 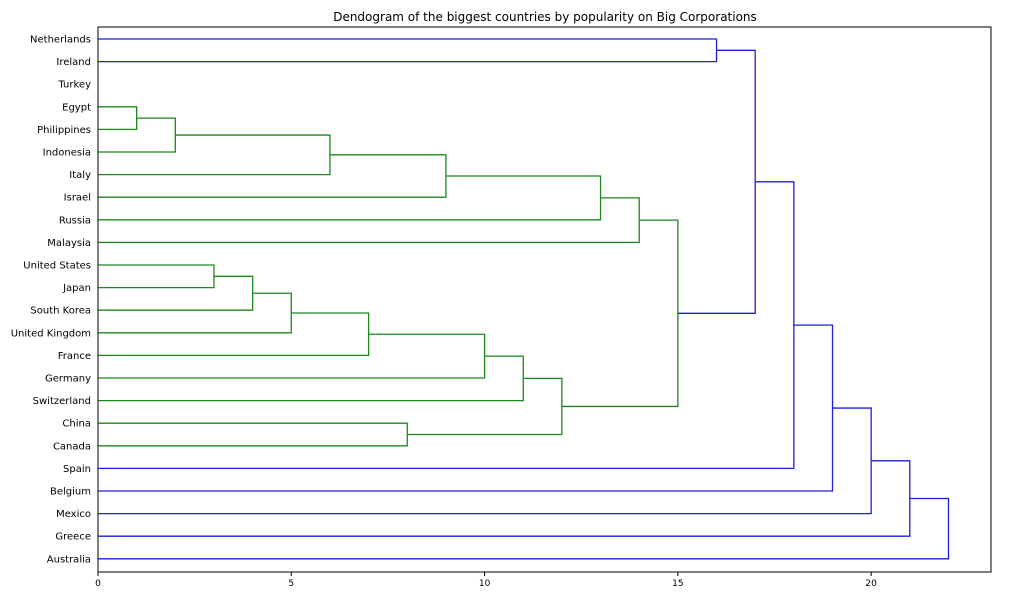 I want to click on leaf-label: Netherlands, so click(x=60, y=40).